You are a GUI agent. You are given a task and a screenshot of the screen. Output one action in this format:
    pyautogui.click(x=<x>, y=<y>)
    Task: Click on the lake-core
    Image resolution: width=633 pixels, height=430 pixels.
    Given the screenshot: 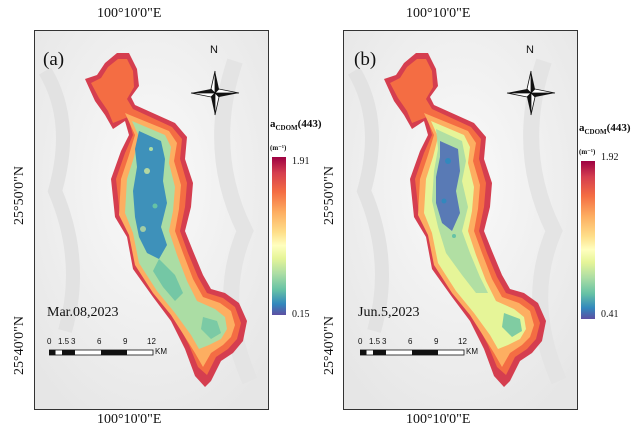 What is the action you would take?
    pyautogui.click(x=448, y=186)
    